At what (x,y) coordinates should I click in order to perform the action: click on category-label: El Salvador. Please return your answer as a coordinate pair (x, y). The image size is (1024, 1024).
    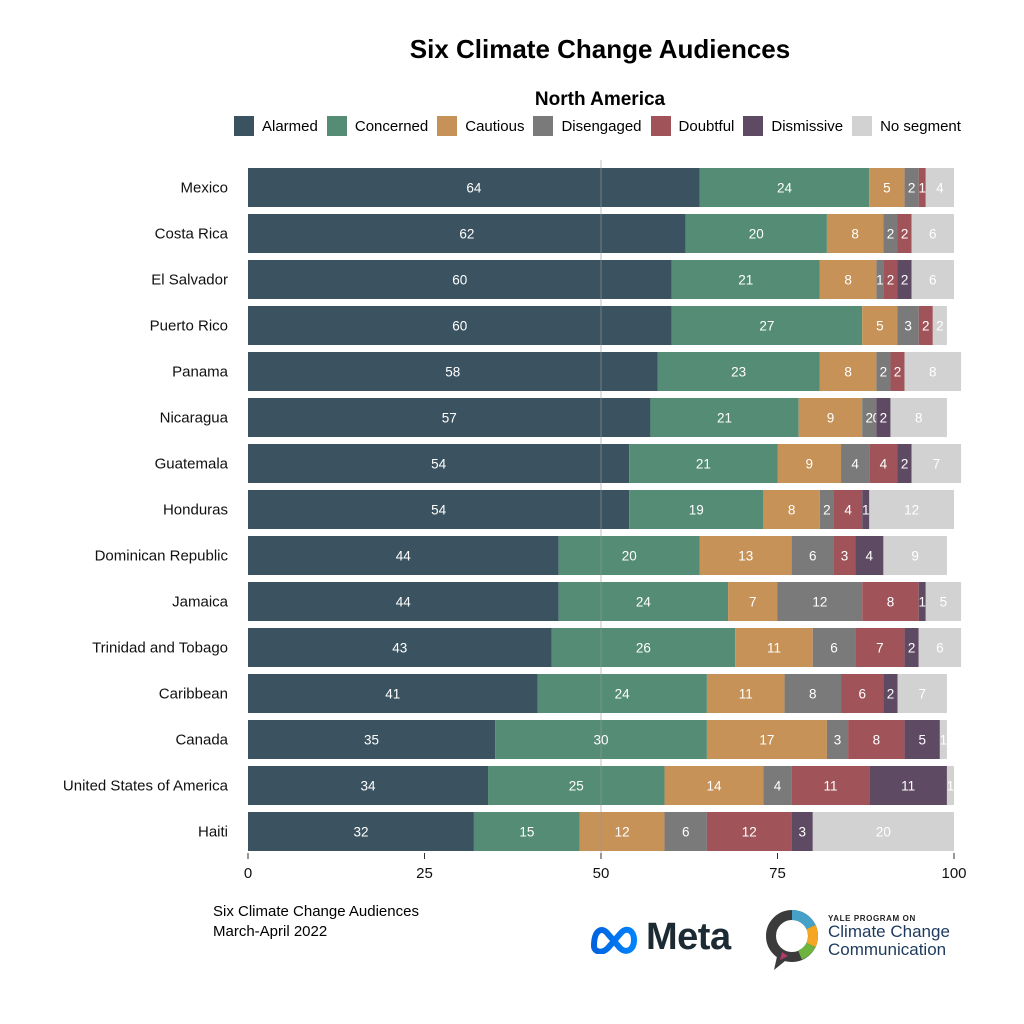
    Looking at the image, I should click on (189, 280).